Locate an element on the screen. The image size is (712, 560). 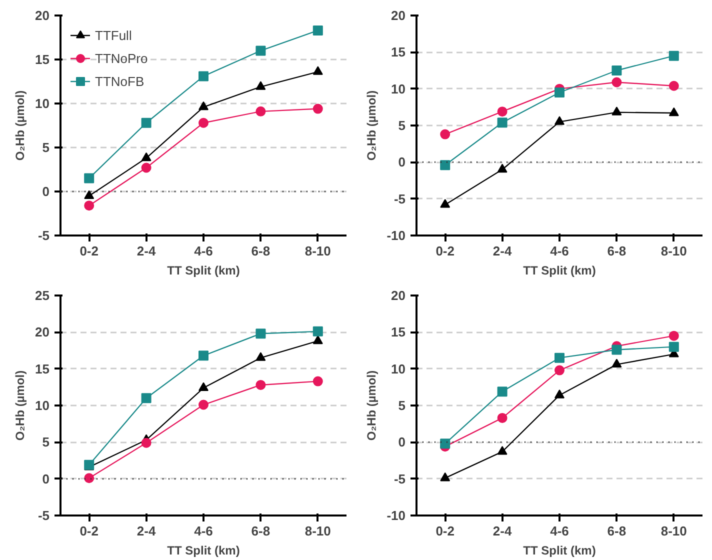
legend-label: TTFull is located at coordinates (113, 35).